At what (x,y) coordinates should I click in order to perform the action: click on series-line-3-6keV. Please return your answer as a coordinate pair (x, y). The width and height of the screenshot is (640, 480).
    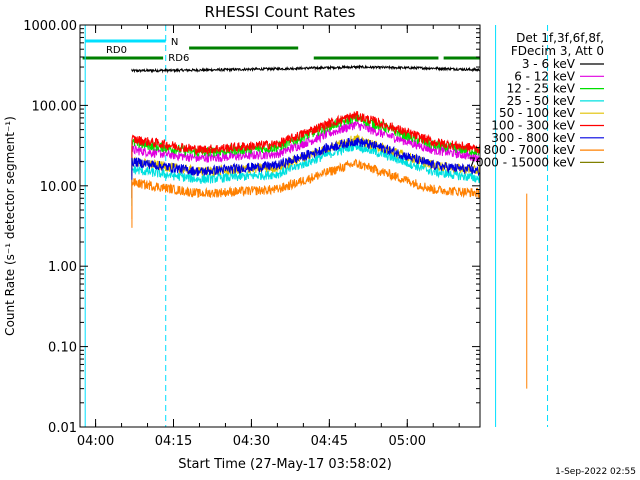
    Looking at the image, I should click on (306, 69).